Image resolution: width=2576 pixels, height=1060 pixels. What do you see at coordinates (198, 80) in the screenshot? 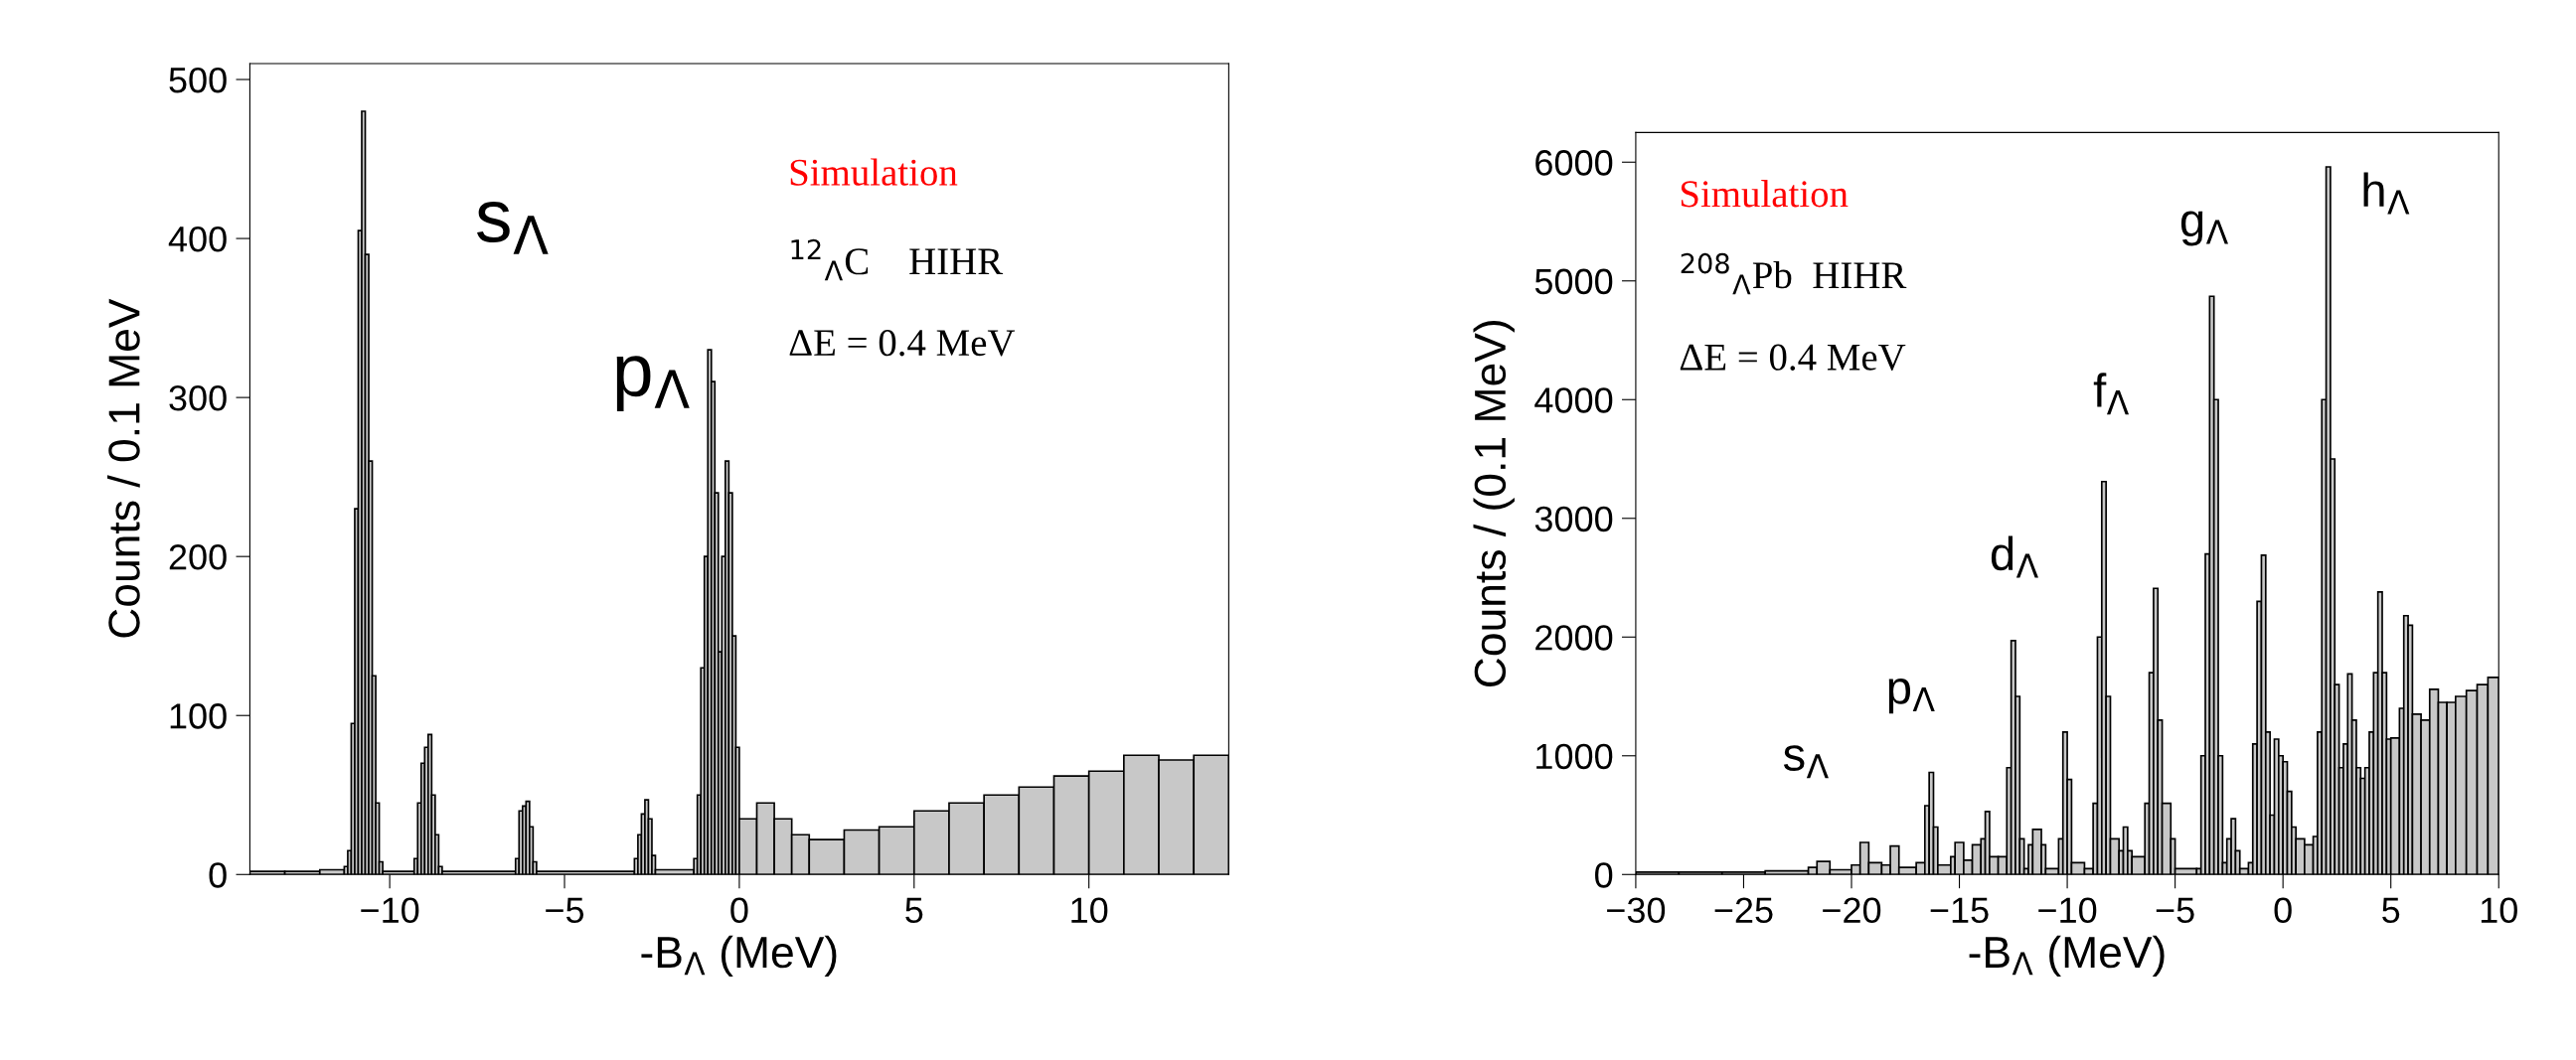
I see `y-tick-label: 500` at bounding box center [198, 80].